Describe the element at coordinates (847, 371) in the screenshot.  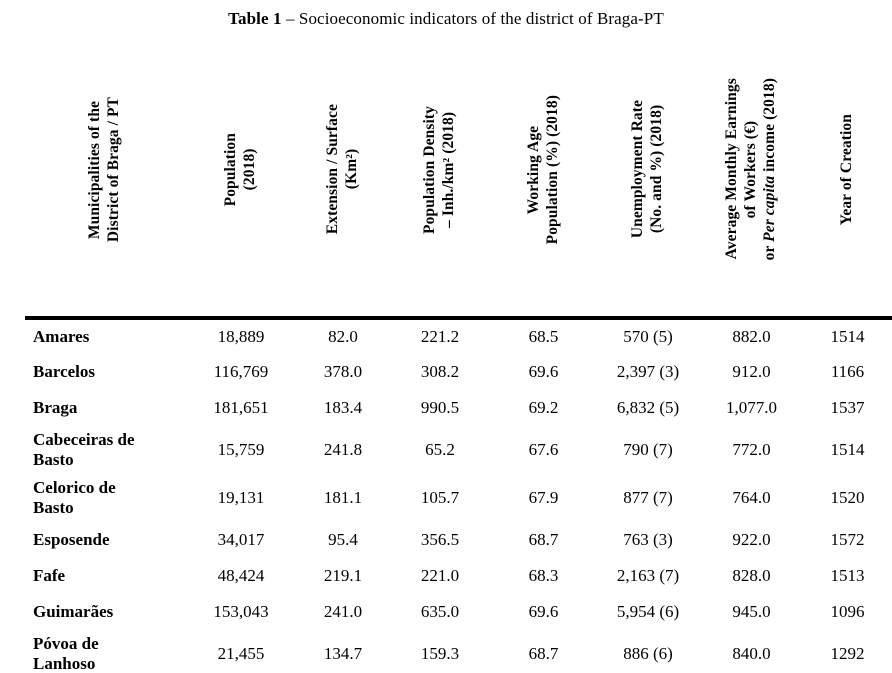
I see `year-cell: 1166` at that location.